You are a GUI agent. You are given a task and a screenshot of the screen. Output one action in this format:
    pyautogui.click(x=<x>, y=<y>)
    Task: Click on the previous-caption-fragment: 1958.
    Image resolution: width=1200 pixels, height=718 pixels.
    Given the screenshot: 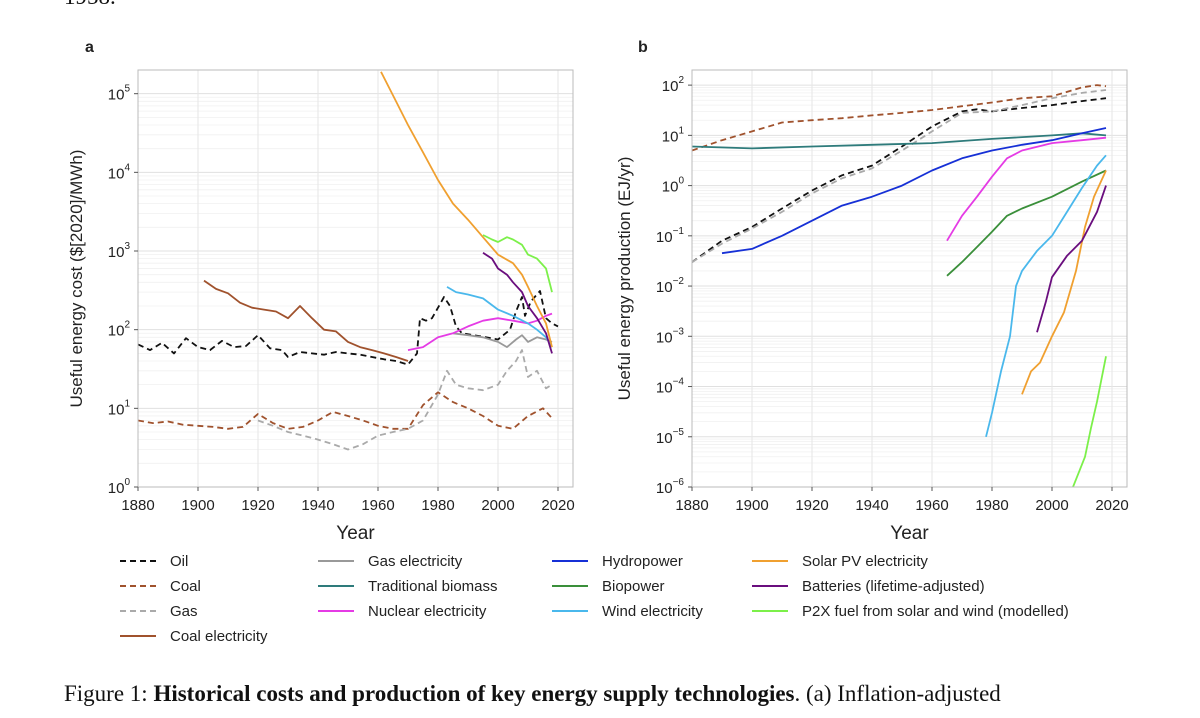 What is the action you would take?
    pyautogui.click(x=90, y=5)
    